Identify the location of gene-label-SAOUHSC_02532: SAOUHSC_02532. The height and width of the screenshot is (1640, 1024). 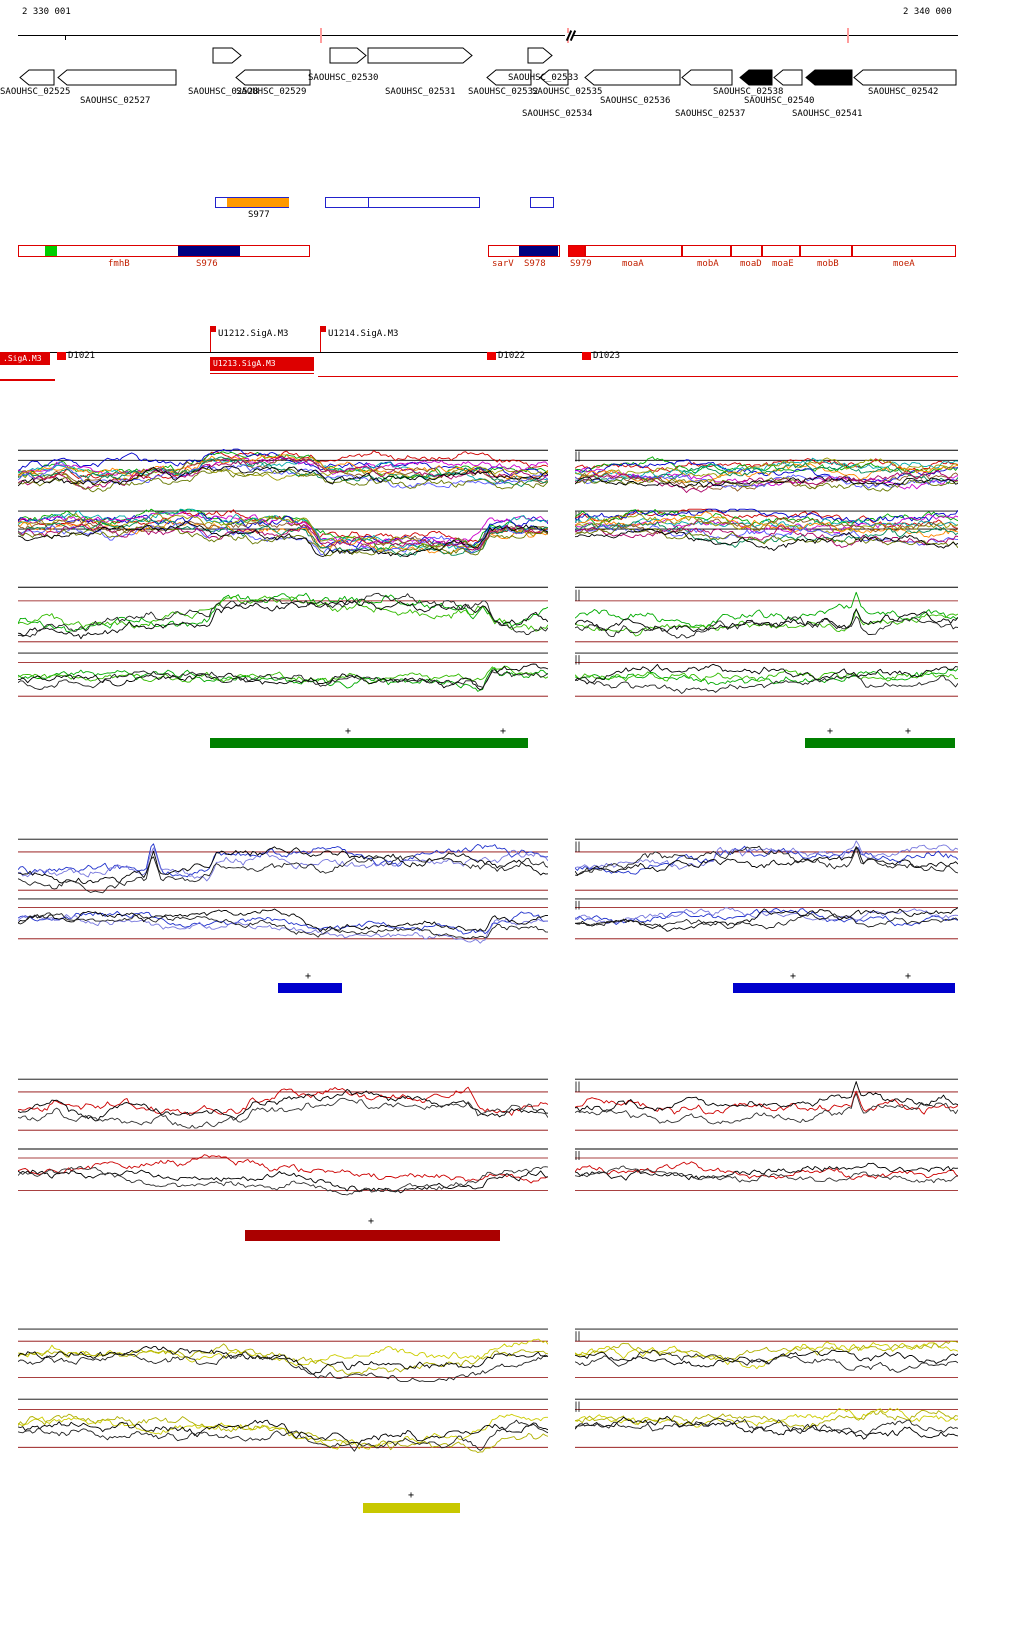
(503, 92).